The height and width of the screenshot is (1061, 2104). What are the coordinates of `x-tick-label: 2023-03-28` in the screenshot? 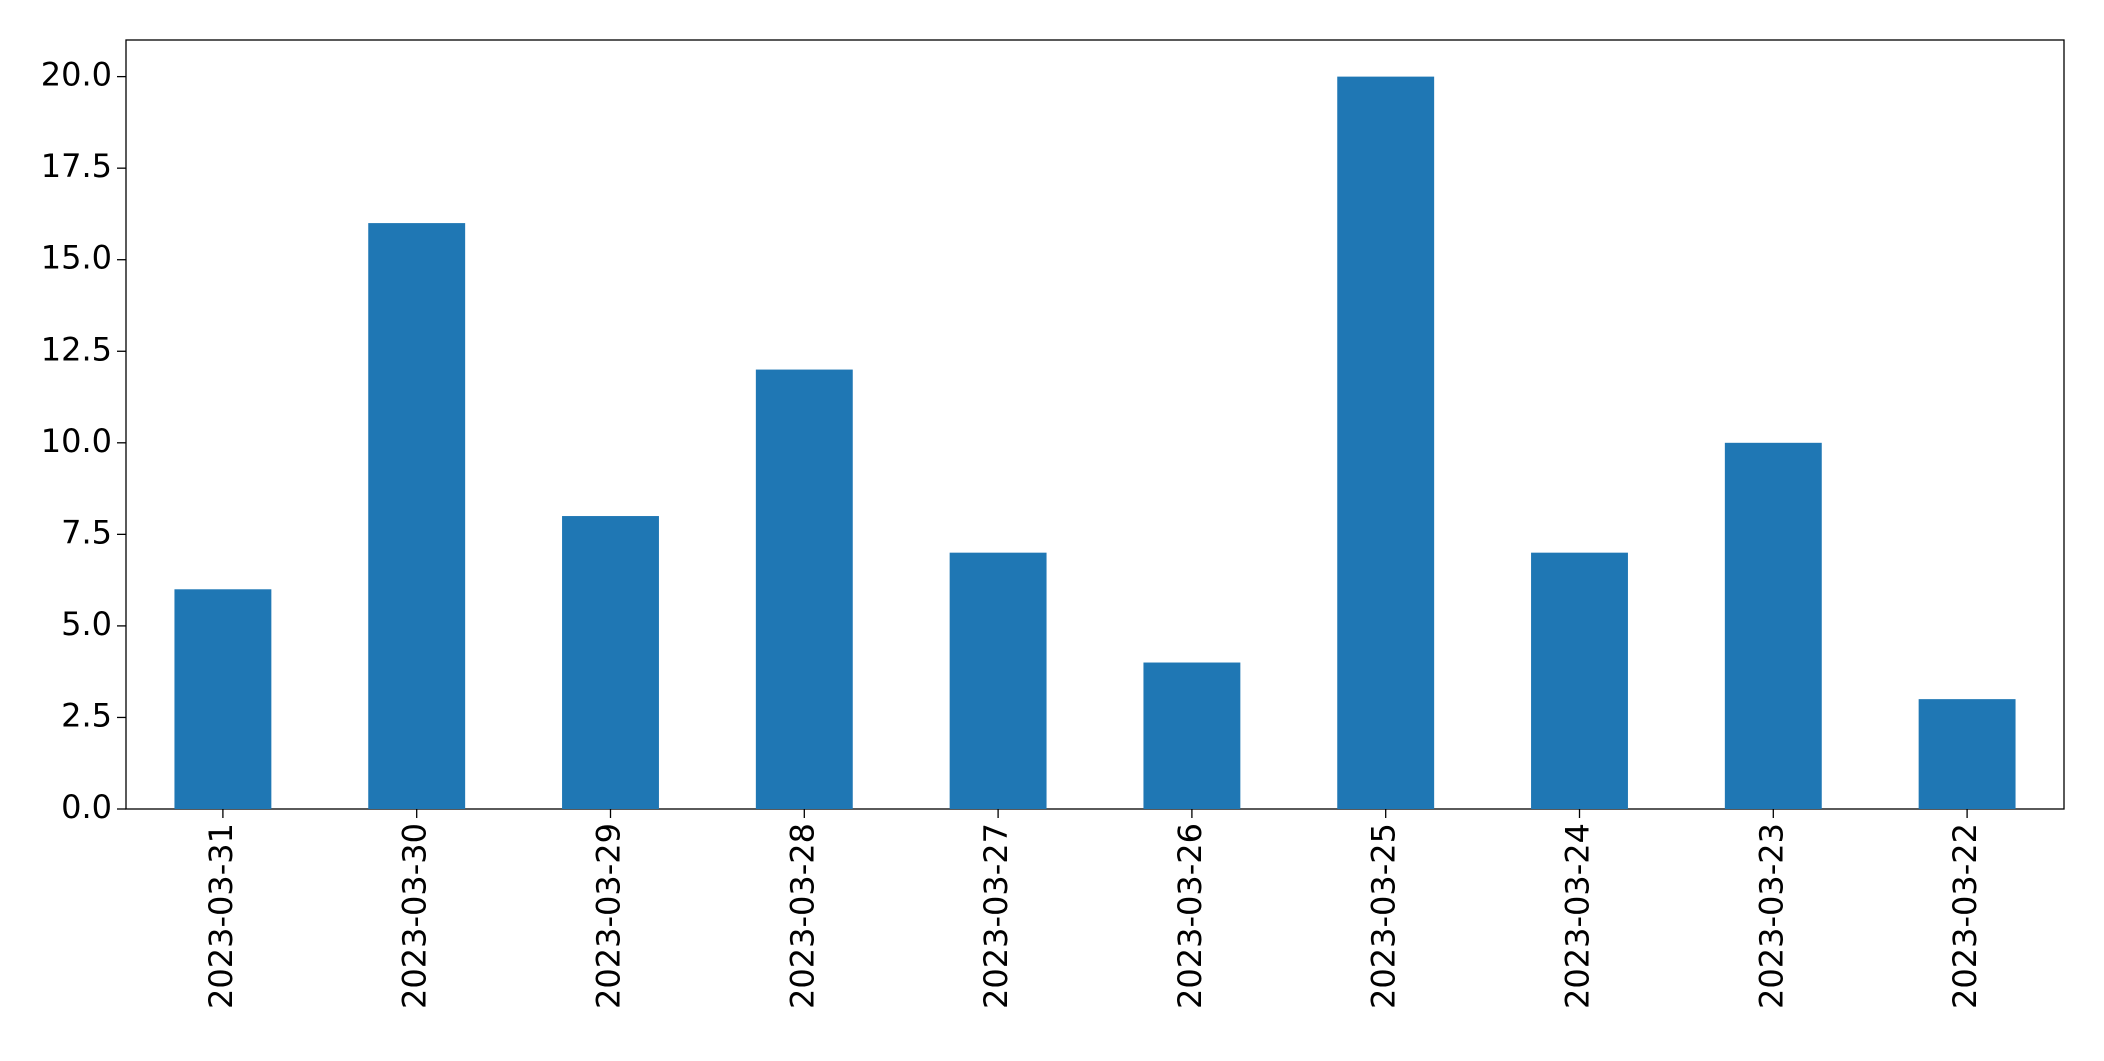 It's located at (802, 916).